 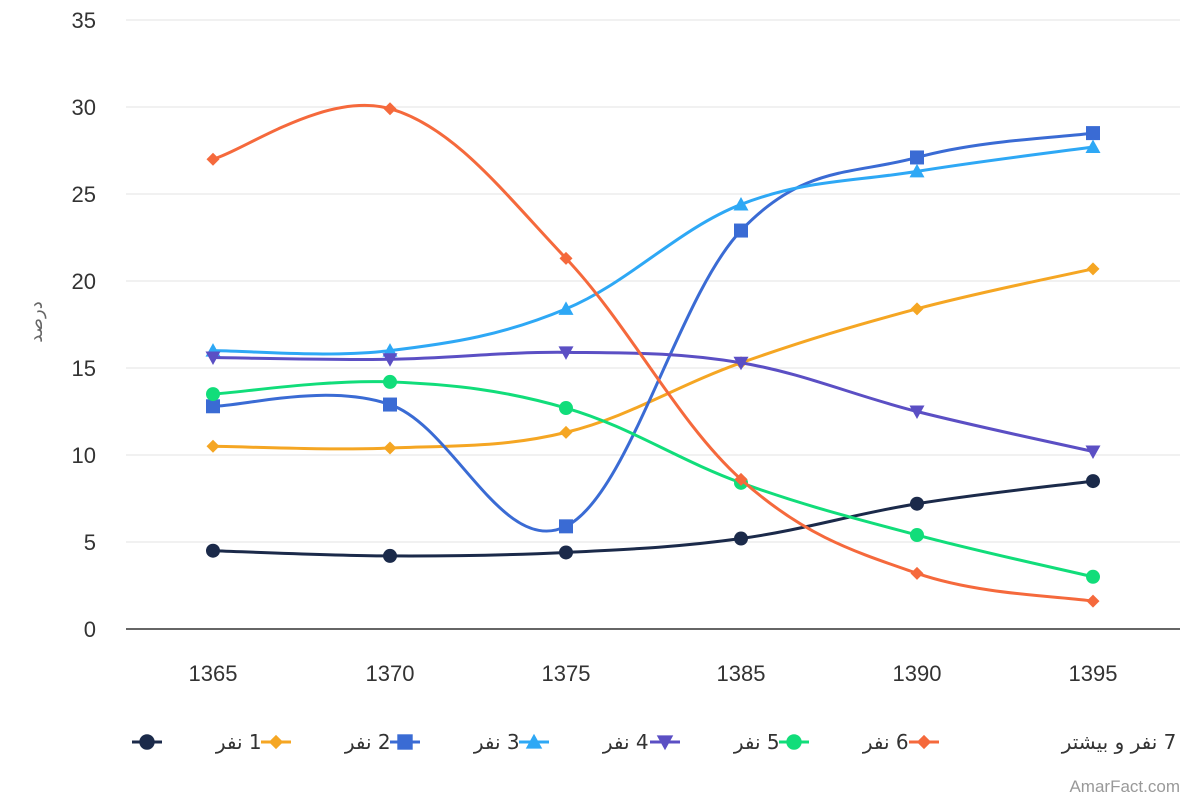 What do you see at coordinates (213, 673) in the screenshot?
I see `x-tick-label: 1365` at bounding box center [213, 673].